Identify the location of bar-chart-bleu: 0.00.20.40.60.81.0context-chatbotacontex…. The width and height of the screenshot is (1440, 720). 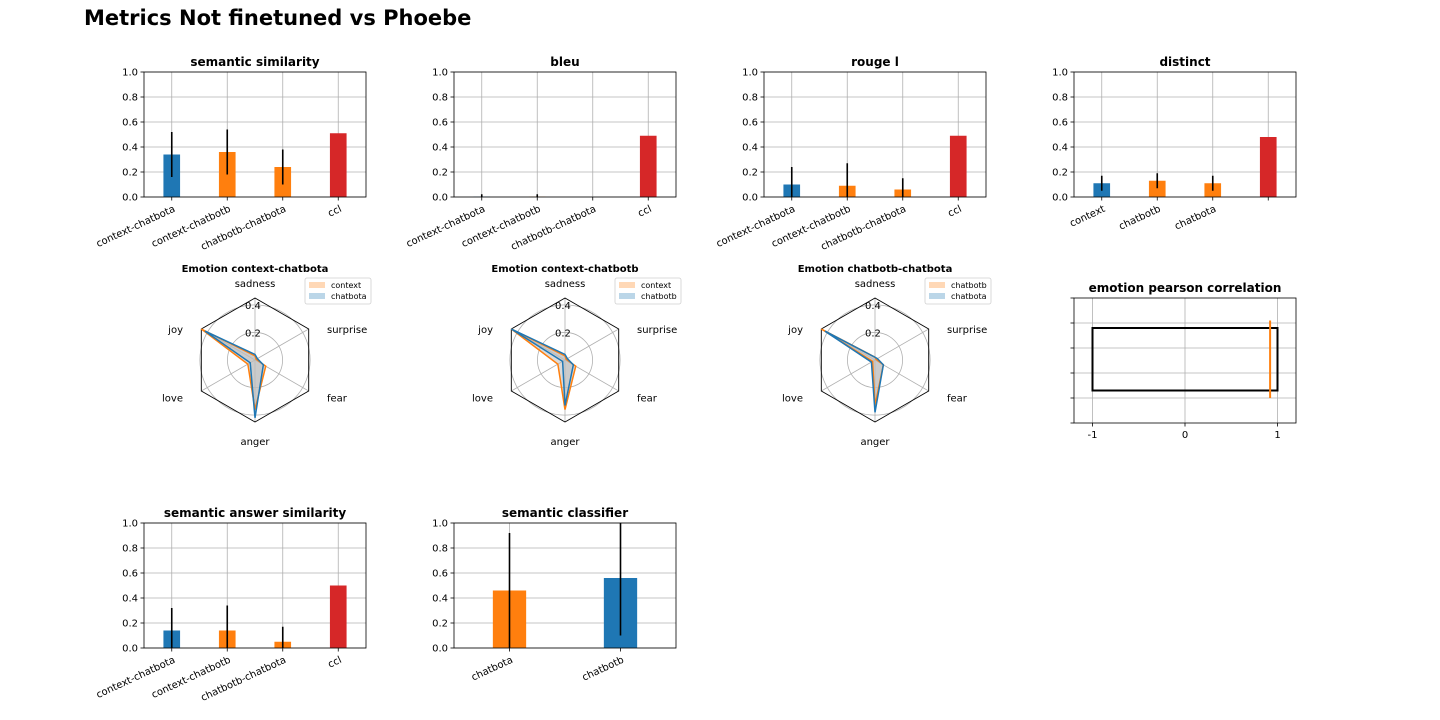
(541, 154).